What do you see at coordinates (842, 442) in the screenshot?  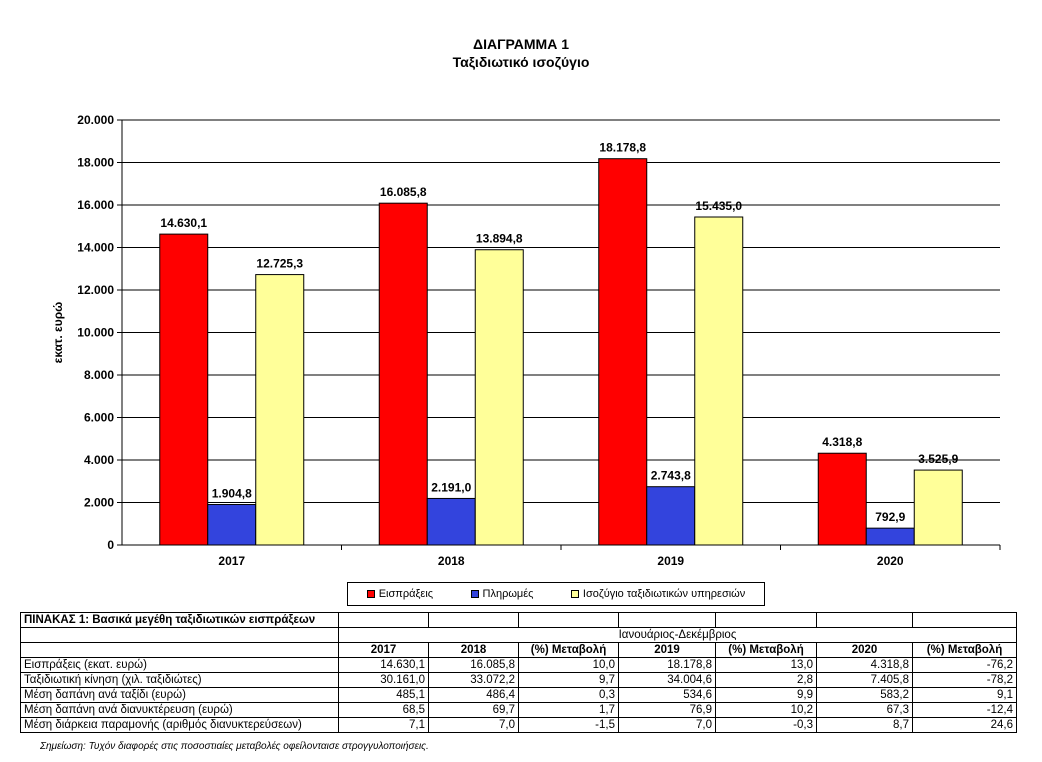 I see `data-label: 4.318,8` at bounding box center [842, 442].